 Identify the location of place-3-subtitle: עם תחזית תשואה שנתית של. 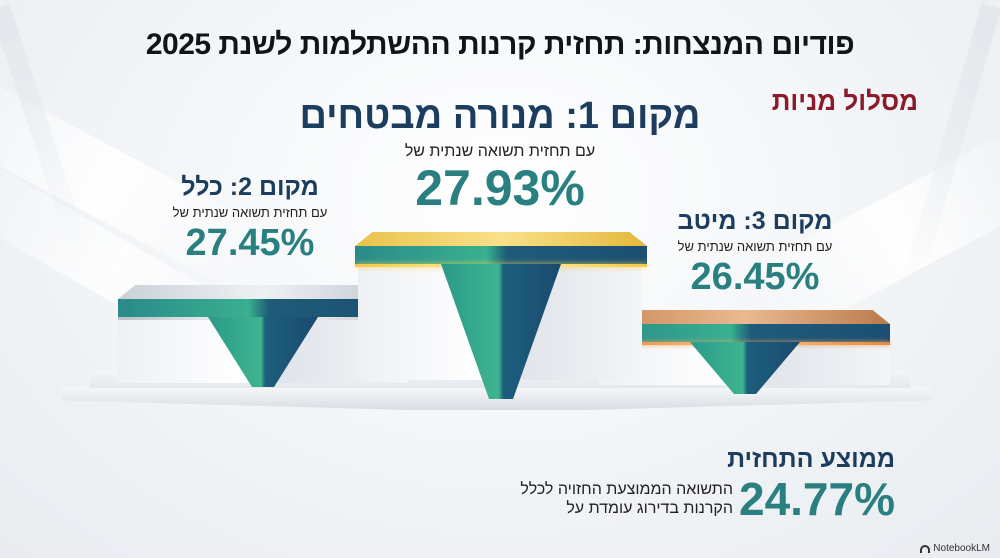
(755, 246).